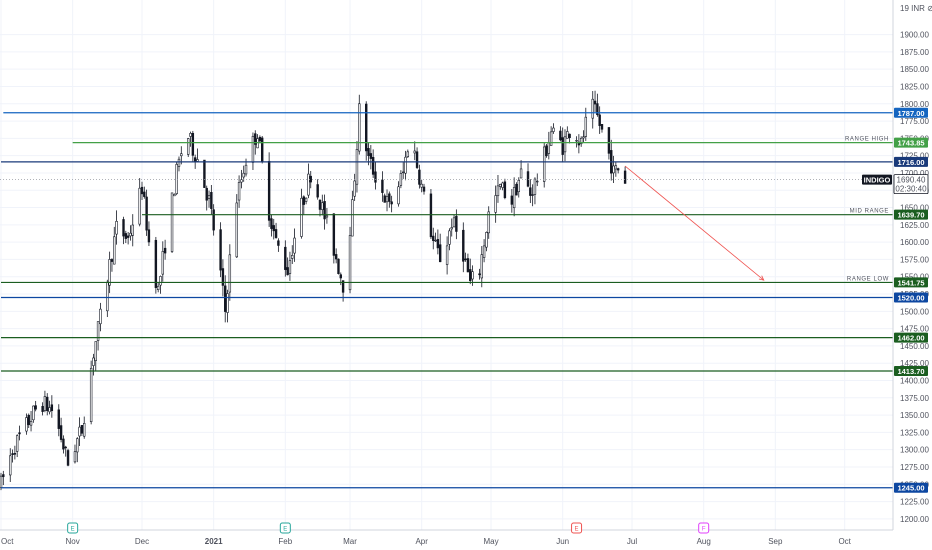 This screenshot has height=550, width=932. Describe the element at coordinates (910, 371) in the screenshot. I see `level-price-text: 1413.70` at that location.